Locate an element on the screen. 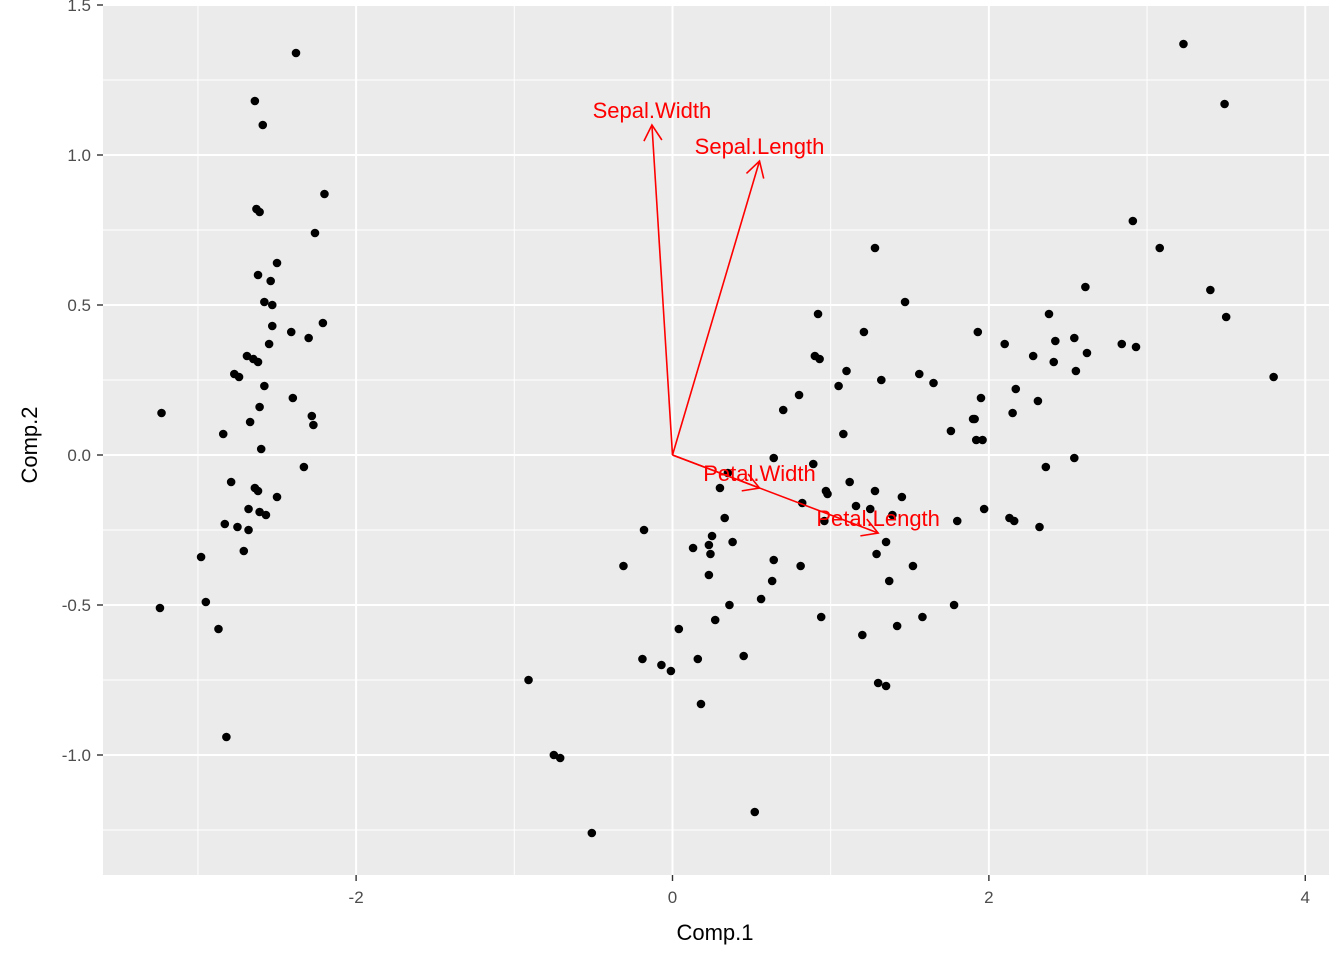 The width and height of the screenshot is (1344, 960). loading-label: Petal.Length is located at coordinates (878, 518).